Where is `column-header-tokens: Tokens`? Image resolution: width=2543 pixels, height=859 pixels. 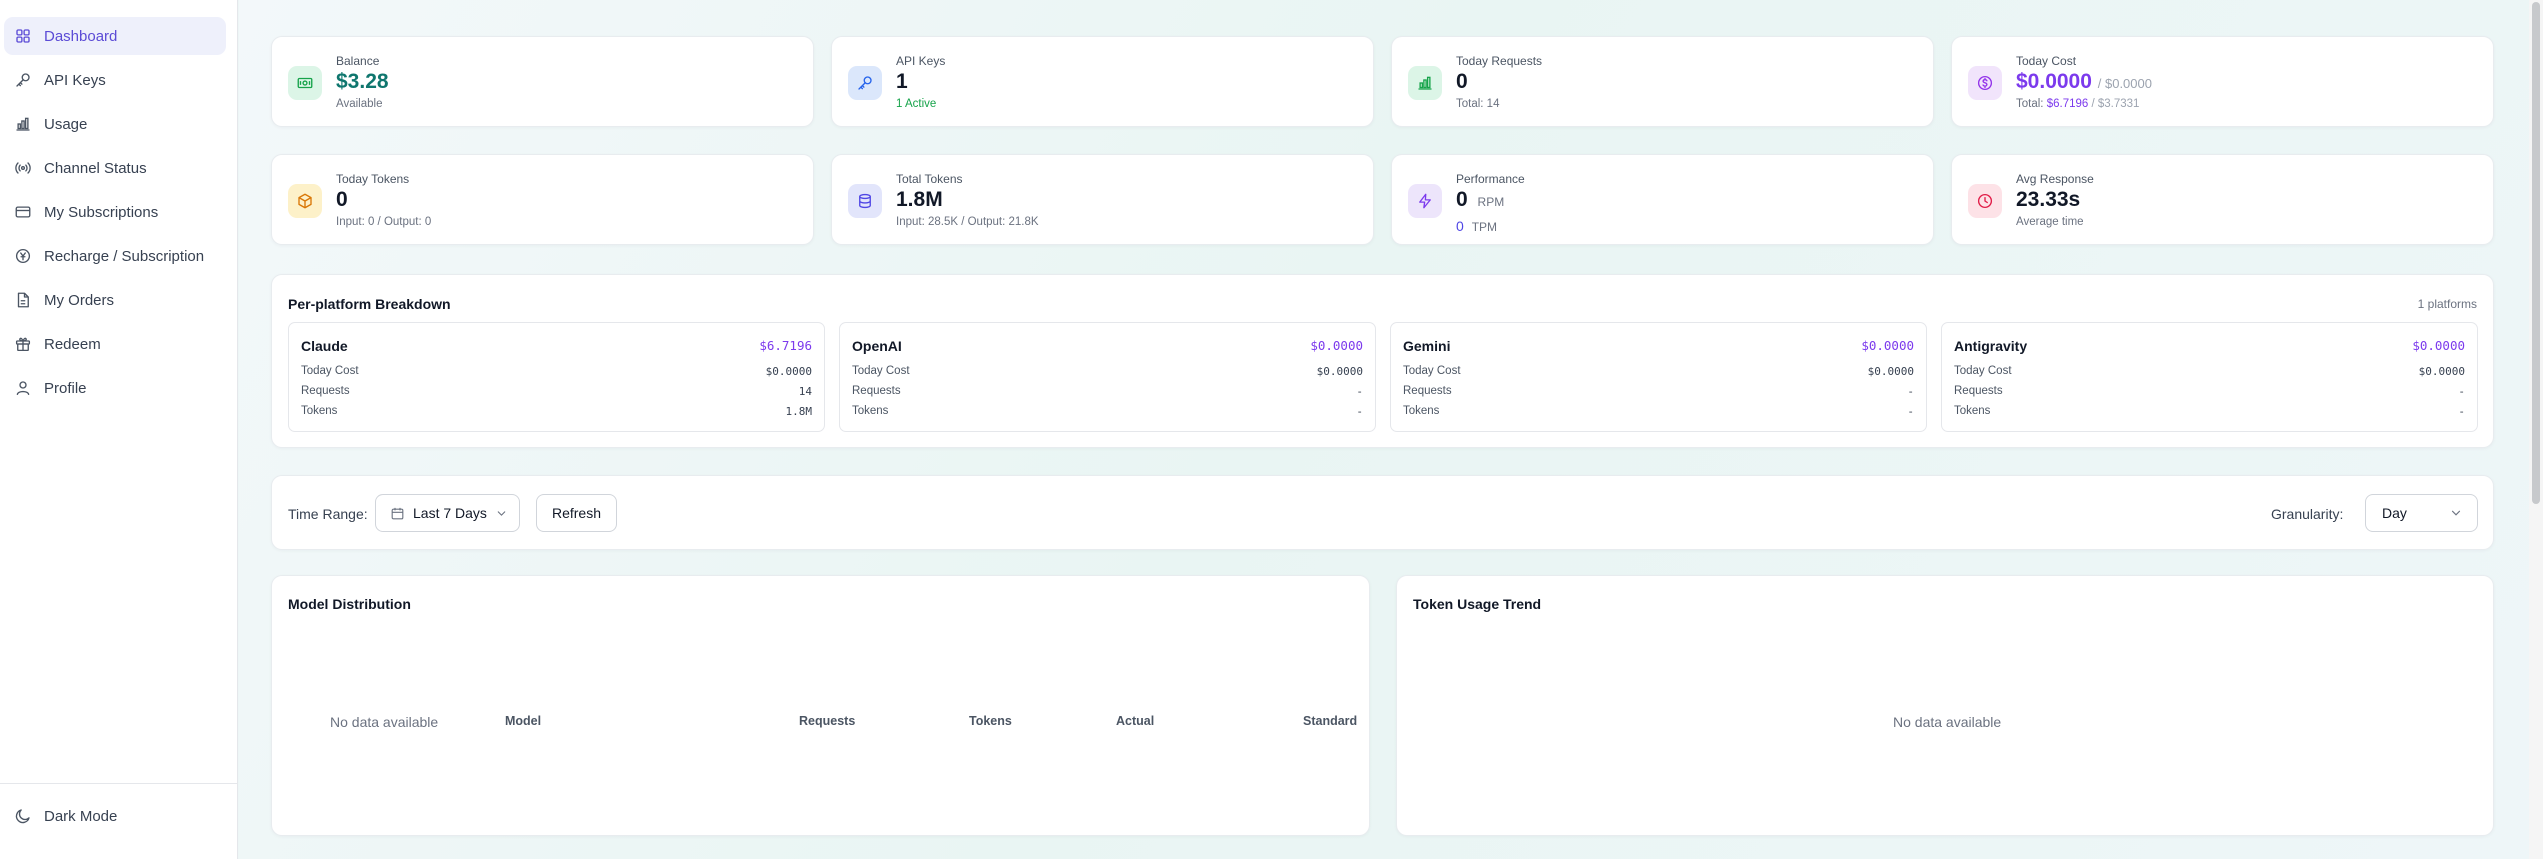 column-header-tokens: Tokens is located at coordinates (990, 721).